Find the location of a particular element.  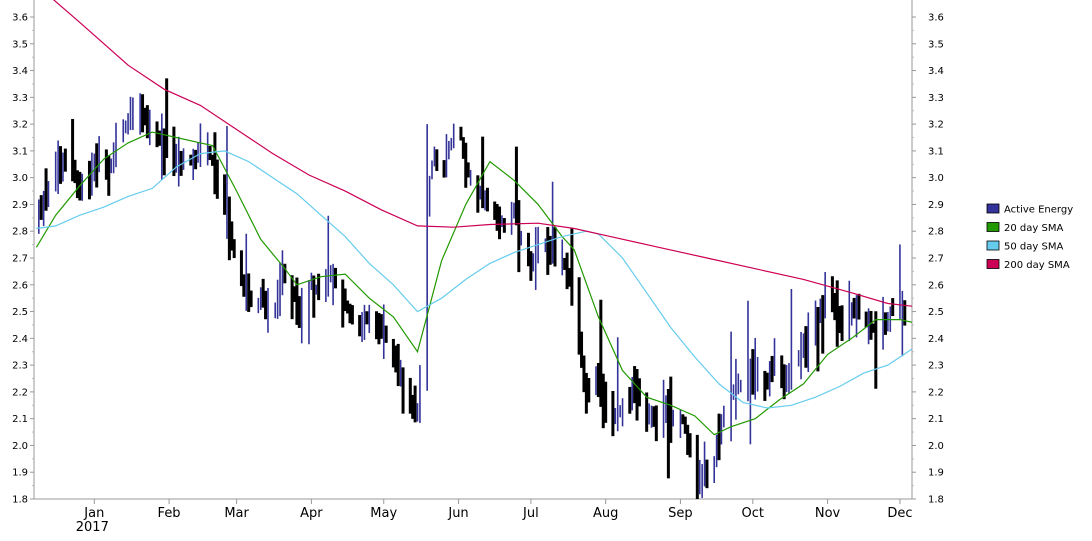

legend-label: 50 day SMA is located at coordinates (1033, 247).